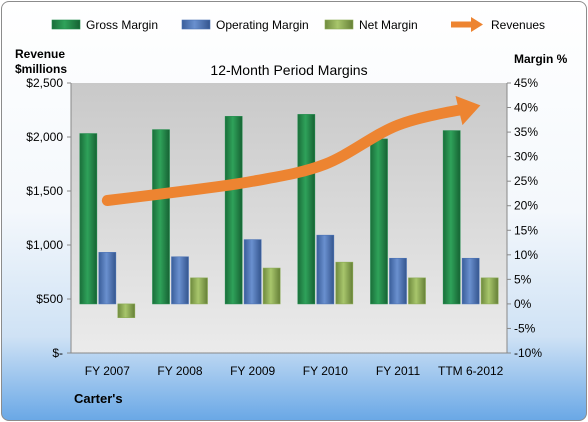 Image resolution: width=588 pixels, height=422 pixels. What do you see at coordinates (526, 83) in the screenshot?
I see `right-tick-label: 45%` at bounding box center [526, 83].